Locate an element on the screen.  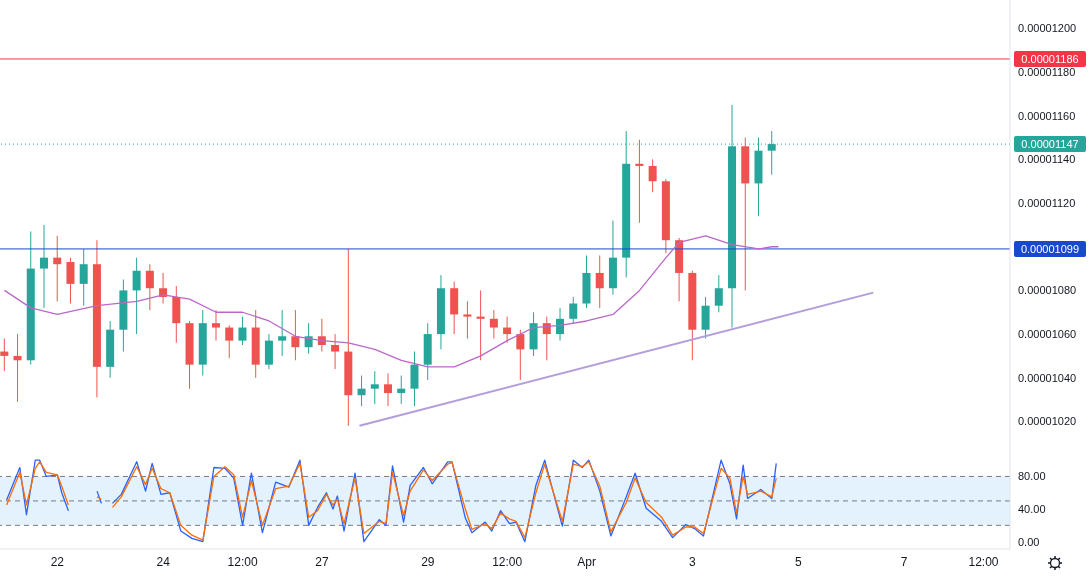
y-tick-label: 0.00001040 is located at coordinates (1047, 377).